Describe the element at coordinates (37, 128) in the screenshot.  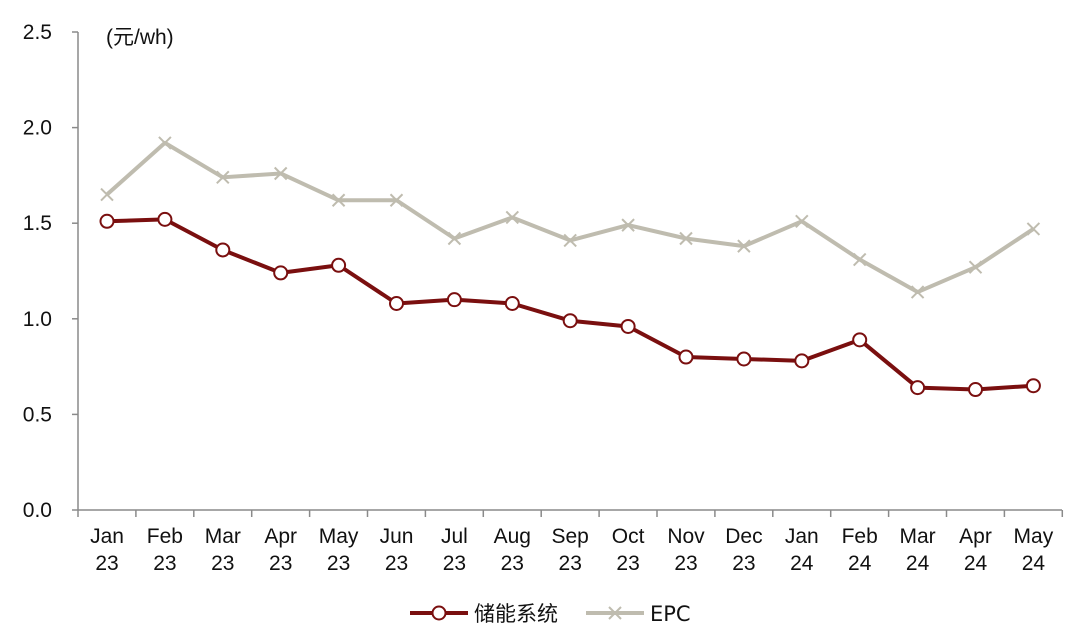
I see `y-tick-label: 2.0` at that location.